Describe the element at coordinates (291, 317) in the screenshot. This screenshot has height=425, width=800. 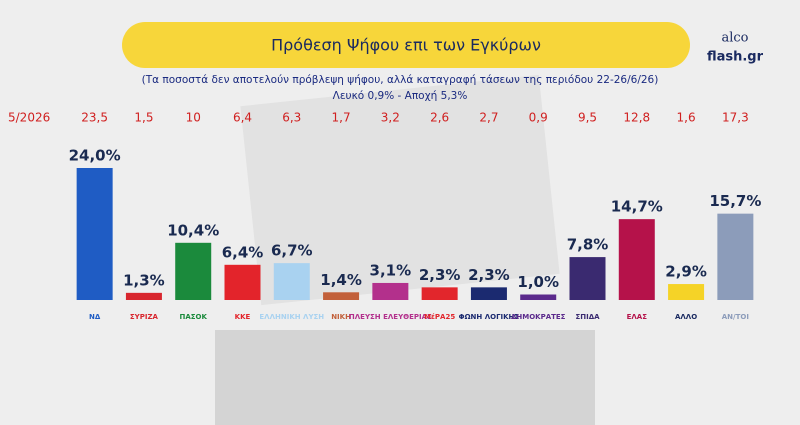
I see `party-label: ΕΛΛΗΝΙΚΗ ΛΥΣΗ` at that location.